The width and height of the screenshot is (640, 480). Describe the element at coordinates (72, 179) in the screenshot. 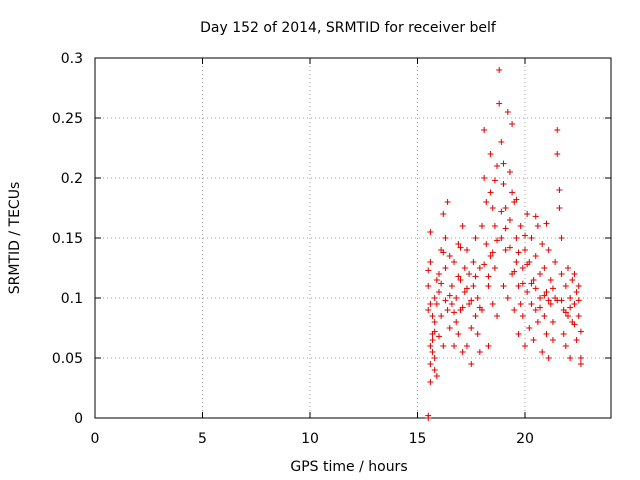

I see `y-tick-label: 0.2` at that location.